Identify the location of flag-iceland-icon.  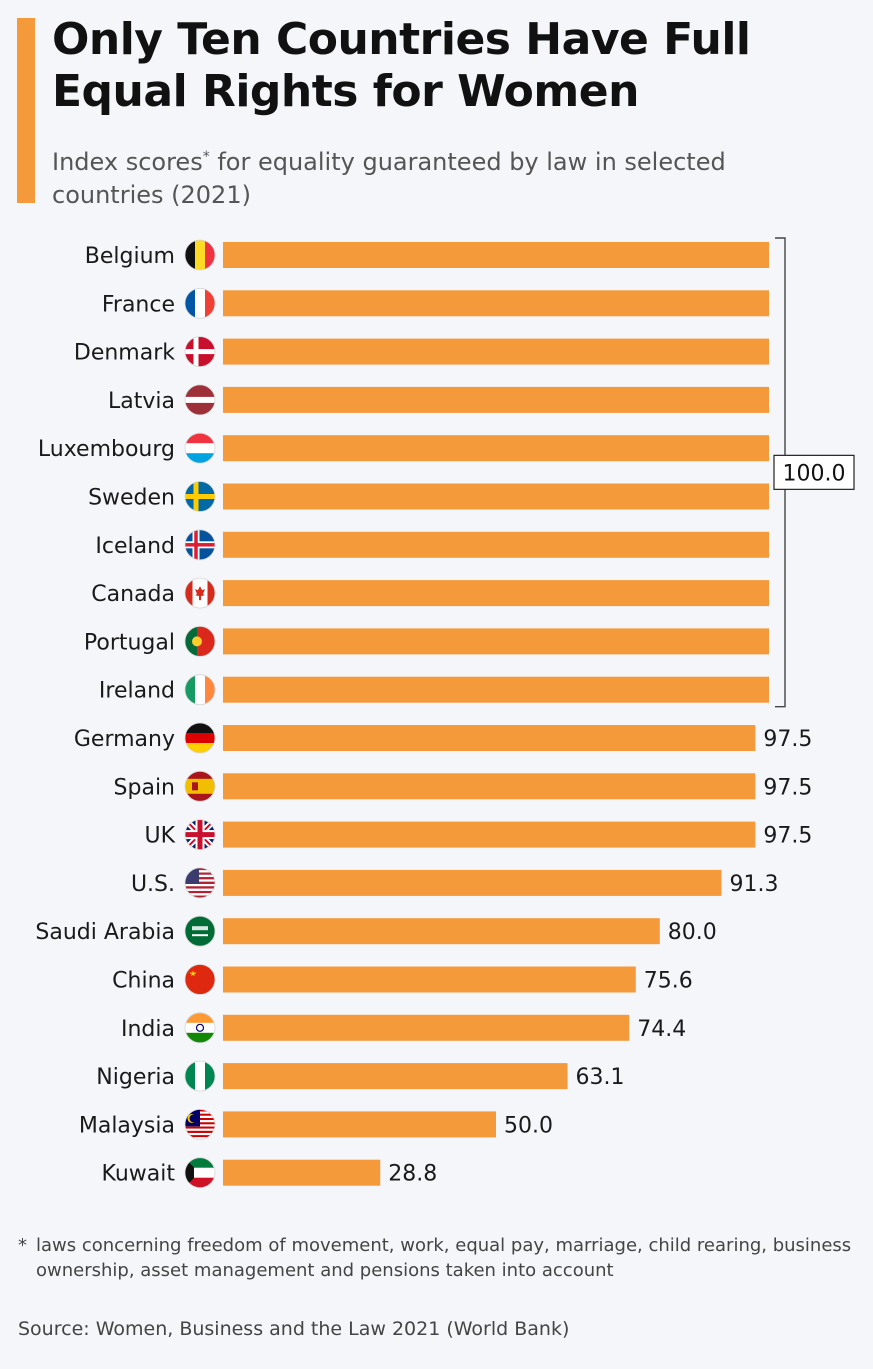
(200, 545).